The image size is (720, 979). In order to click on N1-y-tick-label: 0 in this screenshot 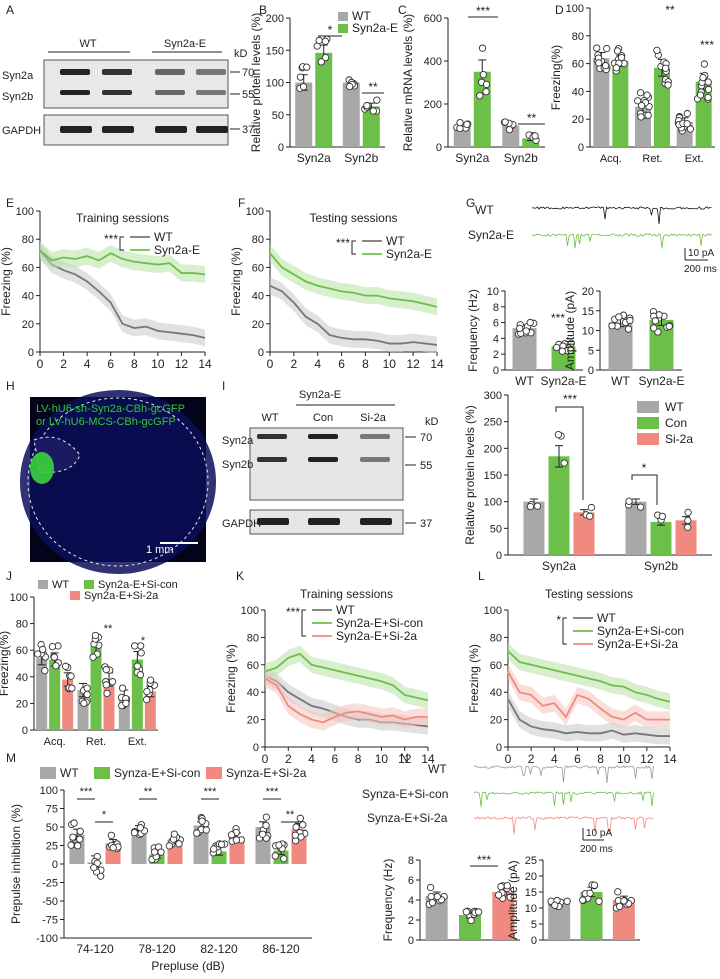, I will do `click(411, 941)`.